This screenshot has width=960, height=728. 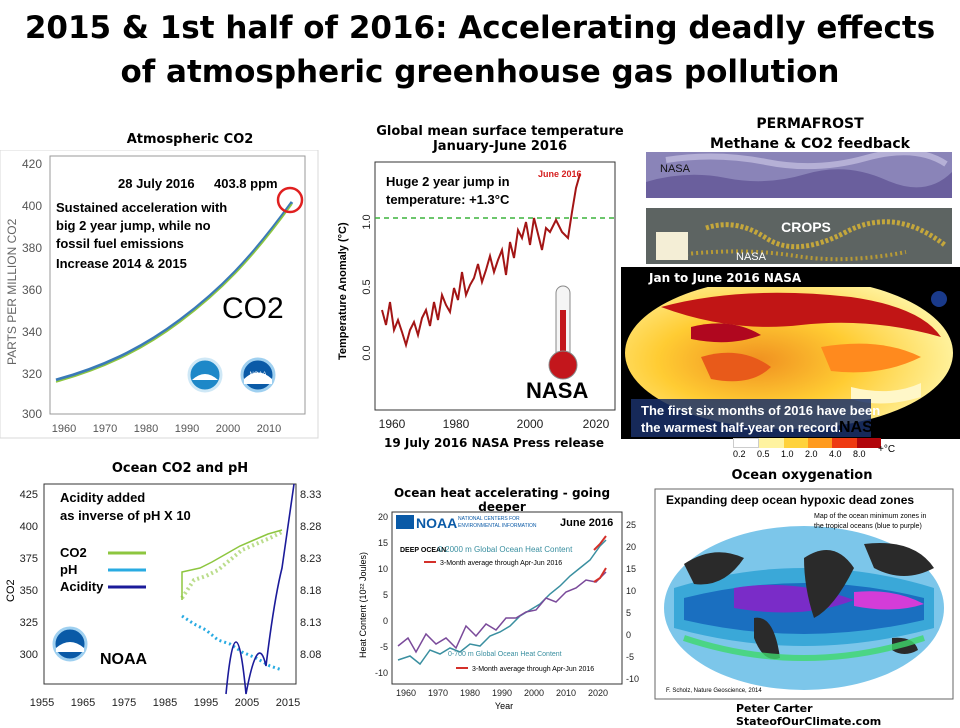 What do you see at coordinates (367, 221) in the screenshot?
I see `temp-ytick: 1.0` at bounding box center [367, 221].